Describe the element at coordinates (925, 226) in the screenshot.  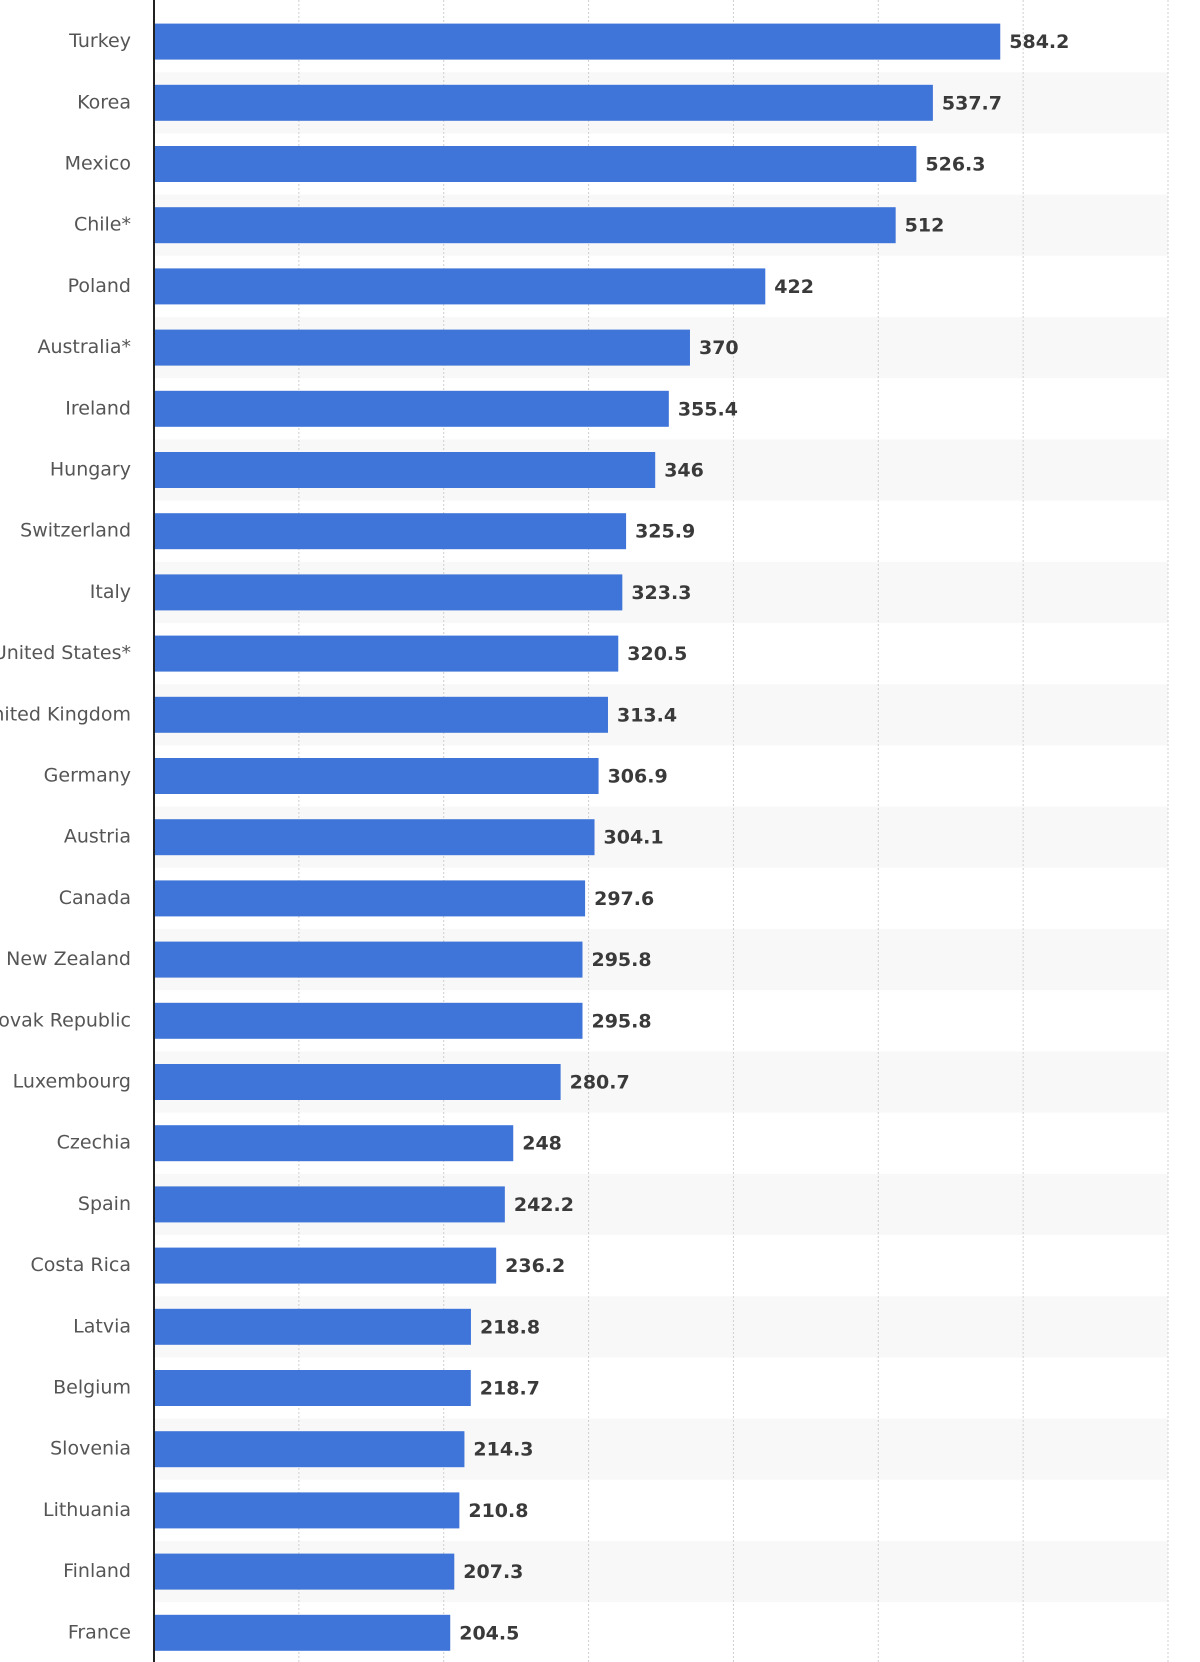
I see `value-label: 512` at that location.